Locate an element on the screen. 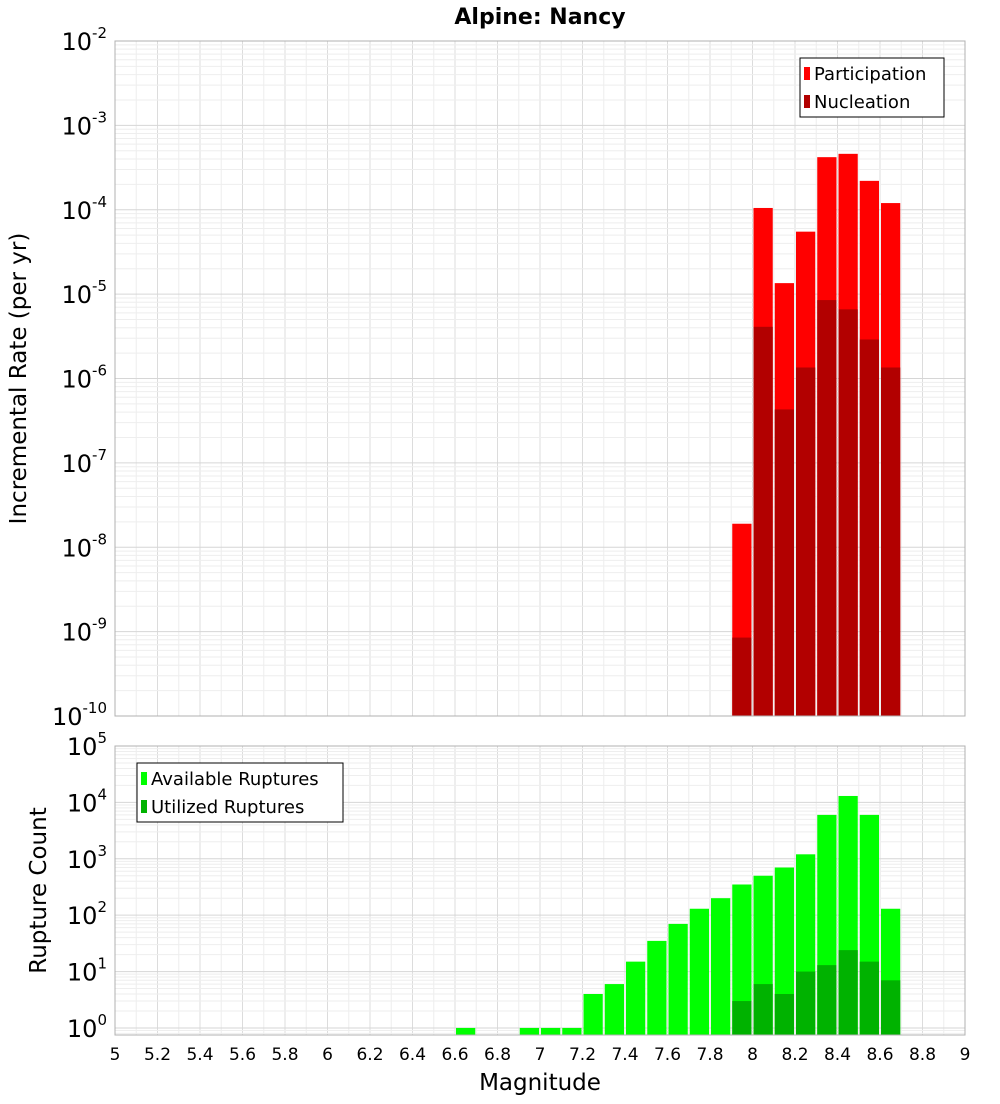 This screenshot has width=1000, height=1104. x-tick-label: 5 is located at coordinates (115, 1055).